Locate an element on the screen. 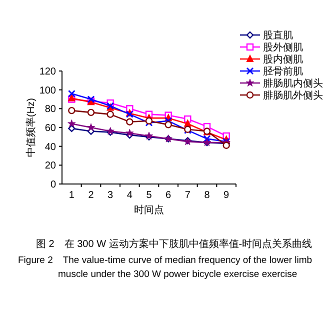 The image size is (334, 333). x-tick-label: 3 is located at coordinates (111, 195).